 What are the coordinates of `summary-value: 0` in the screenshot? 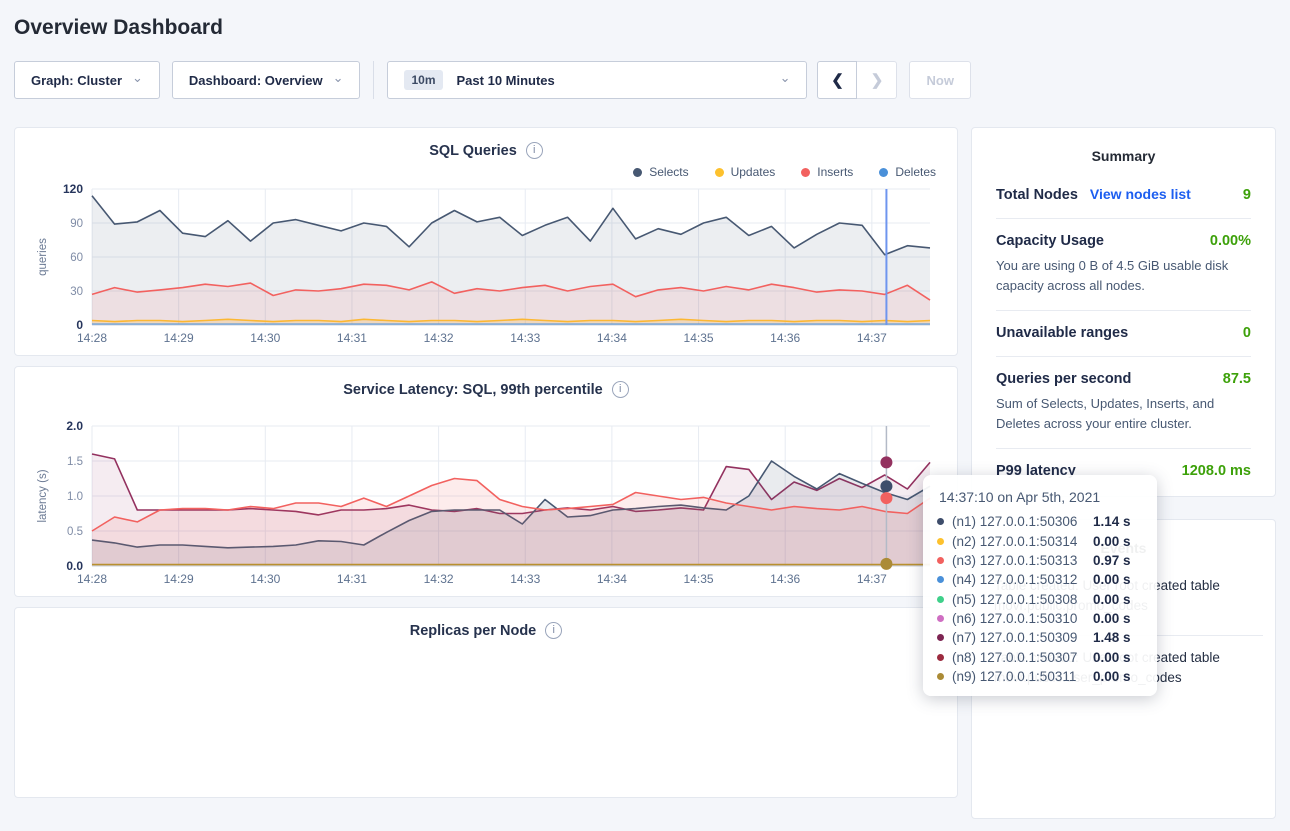 It's located at (1246, 333).